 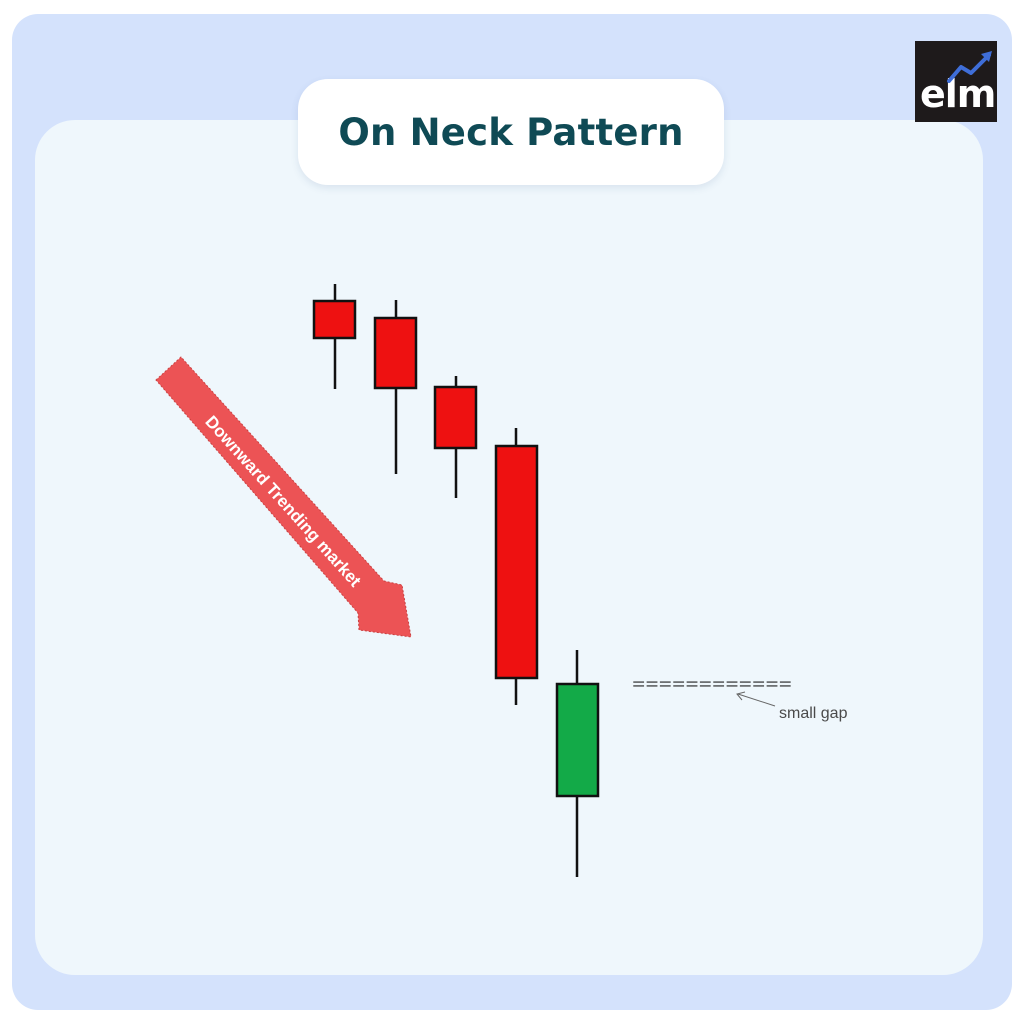 I want to click on elm-logo: elm, so click(x=956, y=81).